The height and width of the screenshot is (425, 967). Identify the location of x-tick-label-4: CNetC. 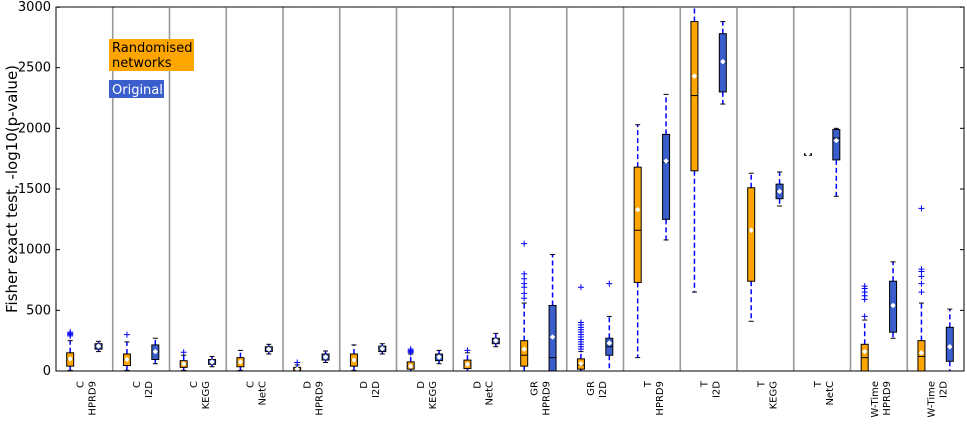
(257, 393).